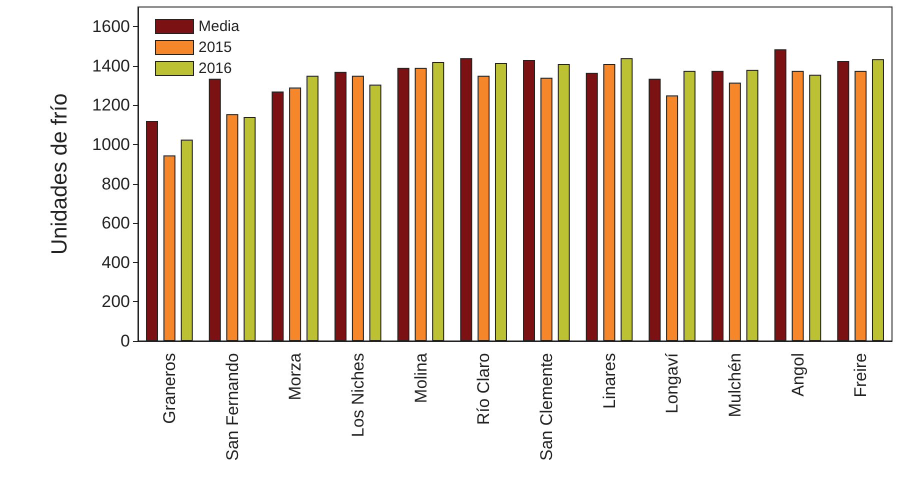 Image resolution: width=898 pixels, height=498 pixels. I want to click on y-tick-label: 1200, so click(111, 105).